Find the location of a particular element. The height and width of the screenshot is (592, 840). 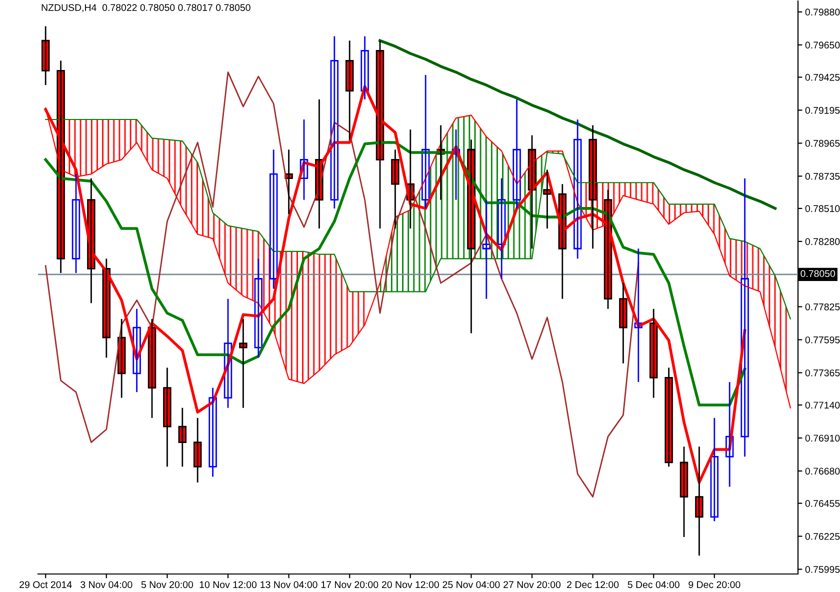

y-tick-label: 0.78510 is located at coordinates (822, 208).